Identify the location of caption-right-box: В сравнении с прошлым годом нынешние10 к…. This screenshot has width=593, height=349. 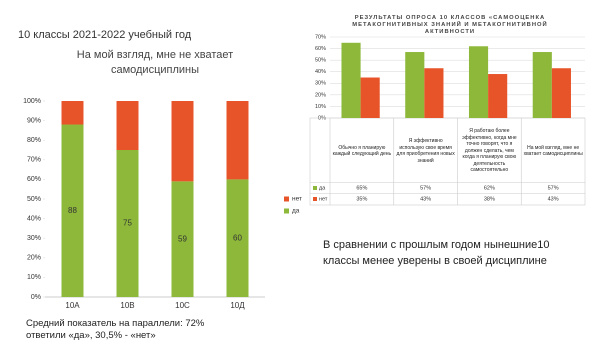
(436, 253).